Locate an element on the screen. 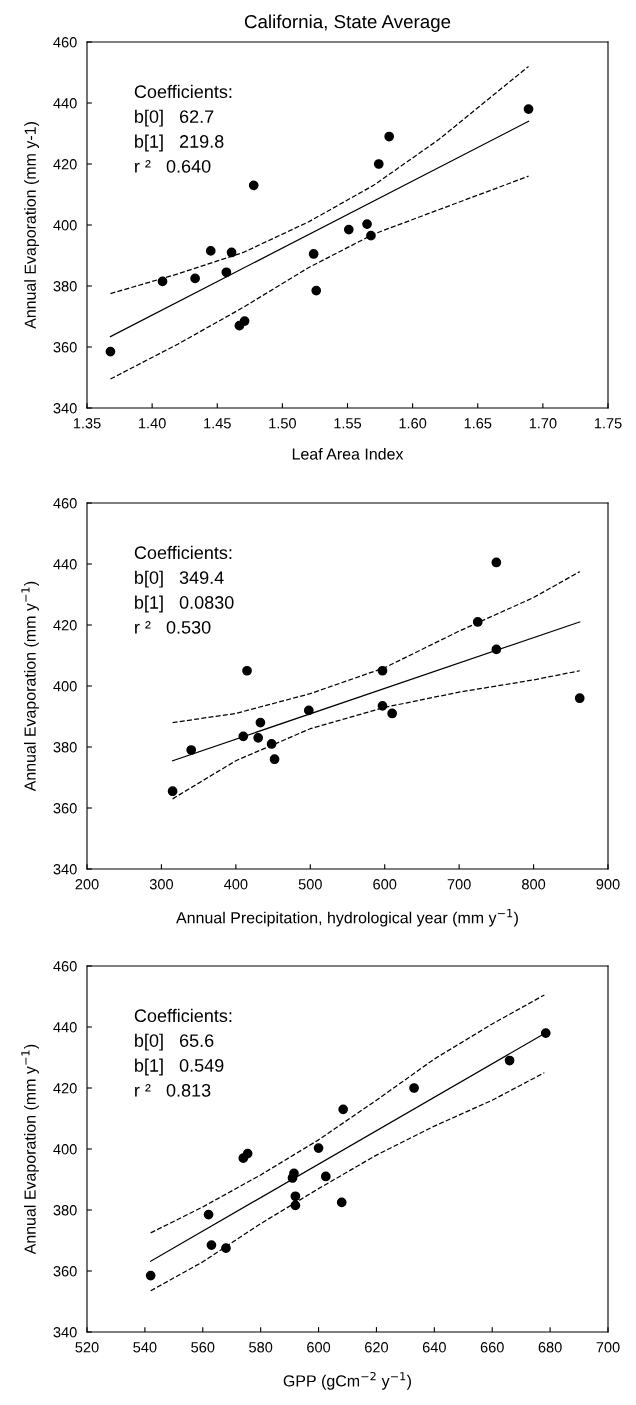 This screenshot has height=1405, width=636. x-tick-label: 1.55 is located at coordinates (348, 423).